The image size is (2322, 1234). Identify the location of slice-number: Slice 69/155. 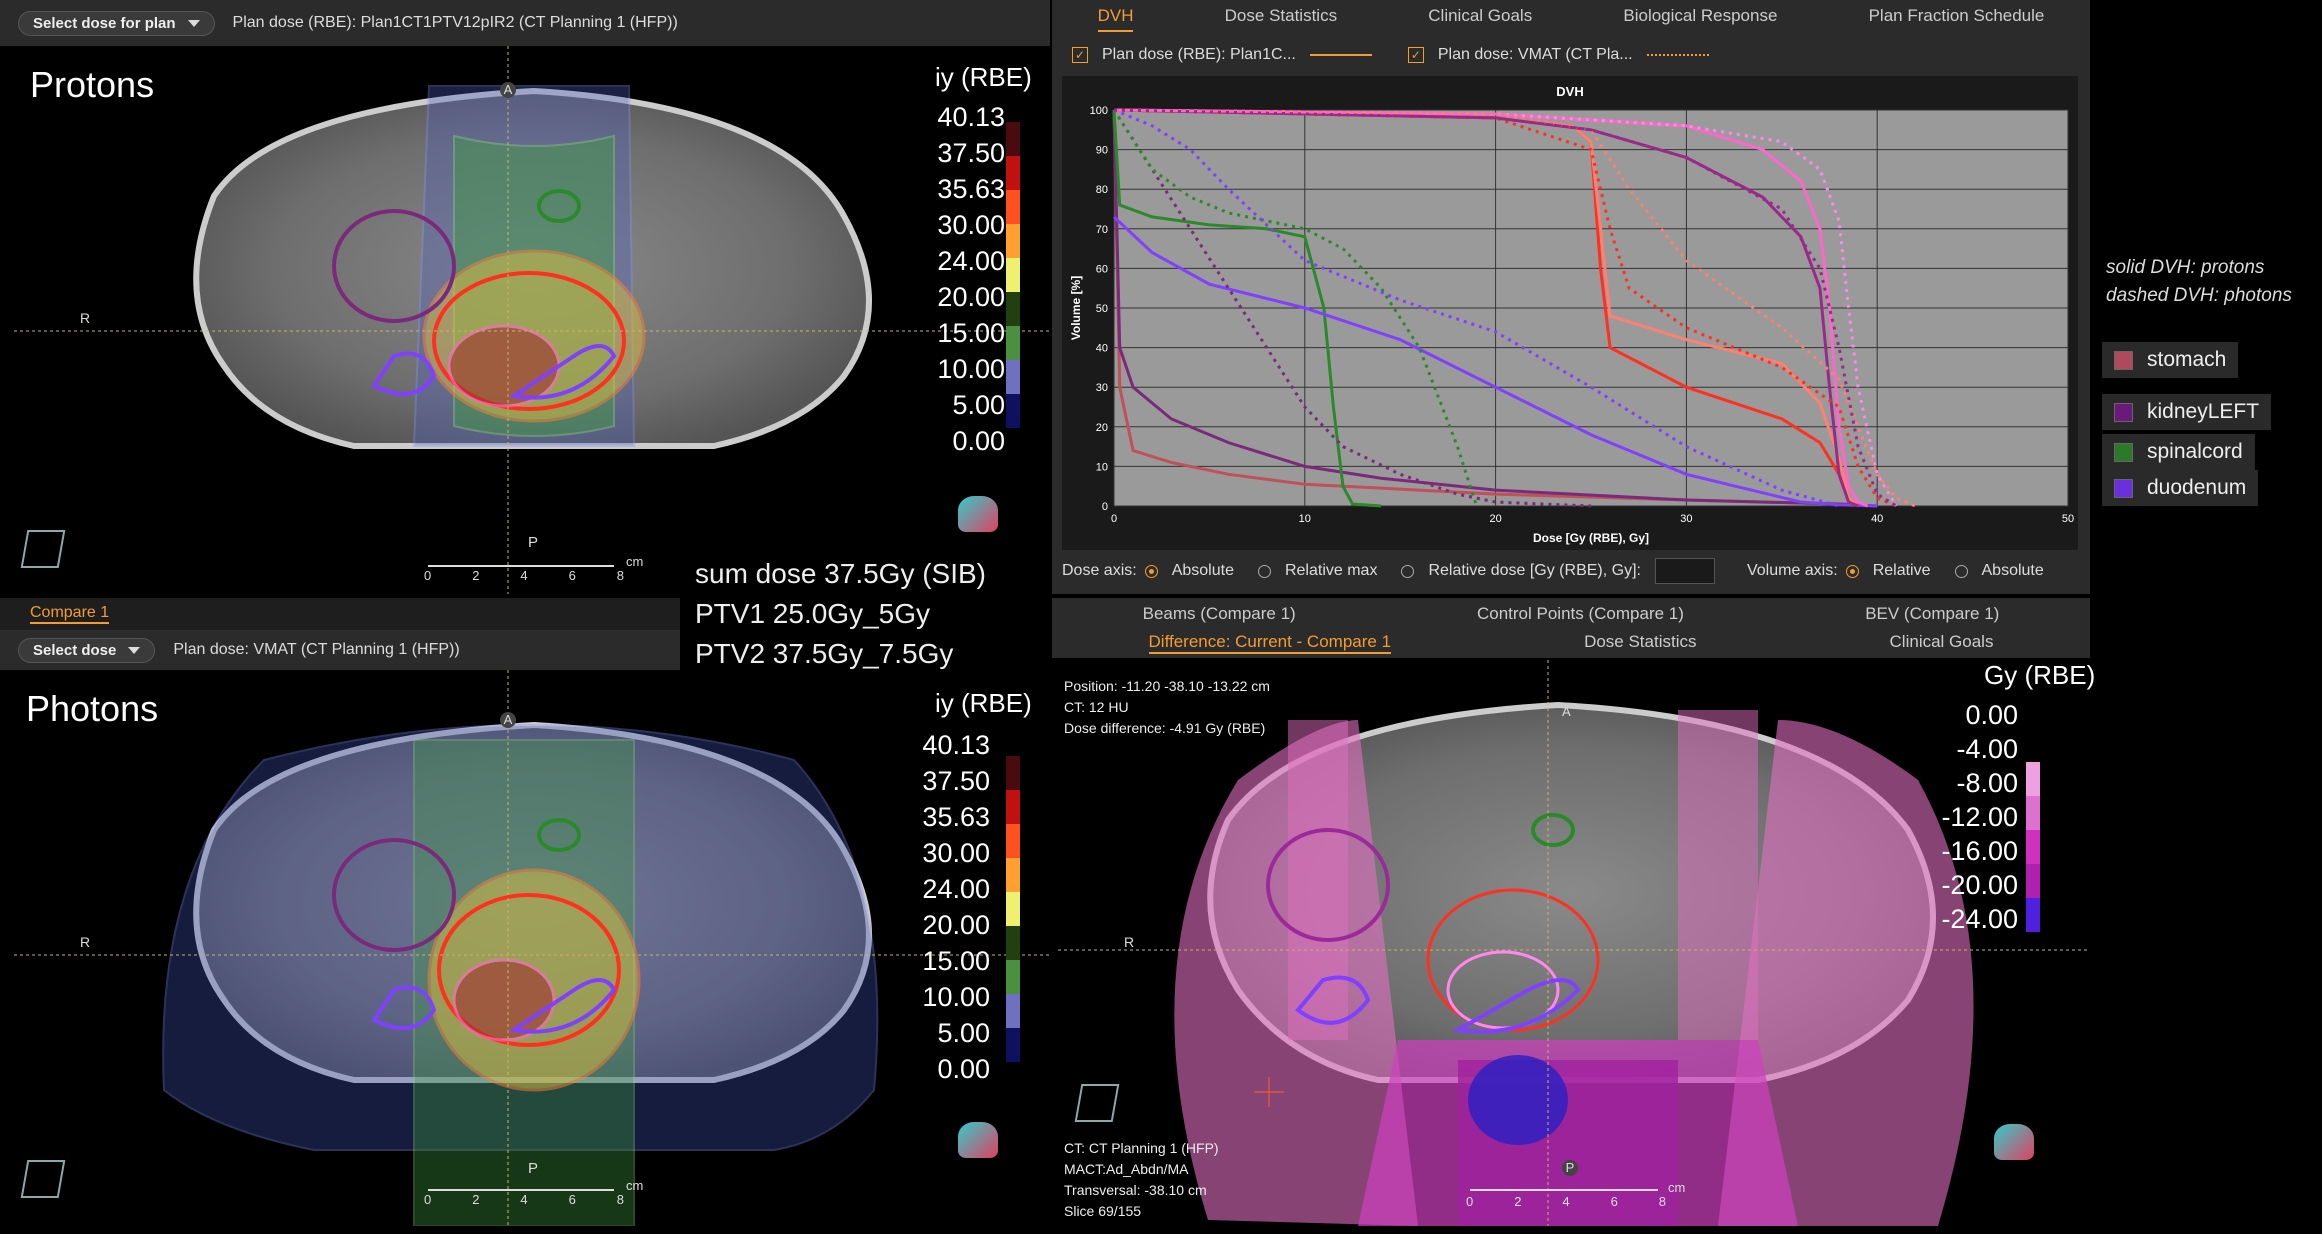
(1103, 1211).